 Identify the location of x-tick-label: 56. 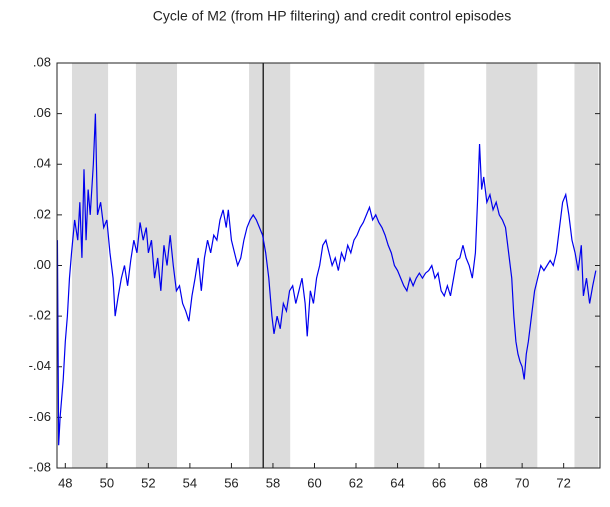
(231, 482).